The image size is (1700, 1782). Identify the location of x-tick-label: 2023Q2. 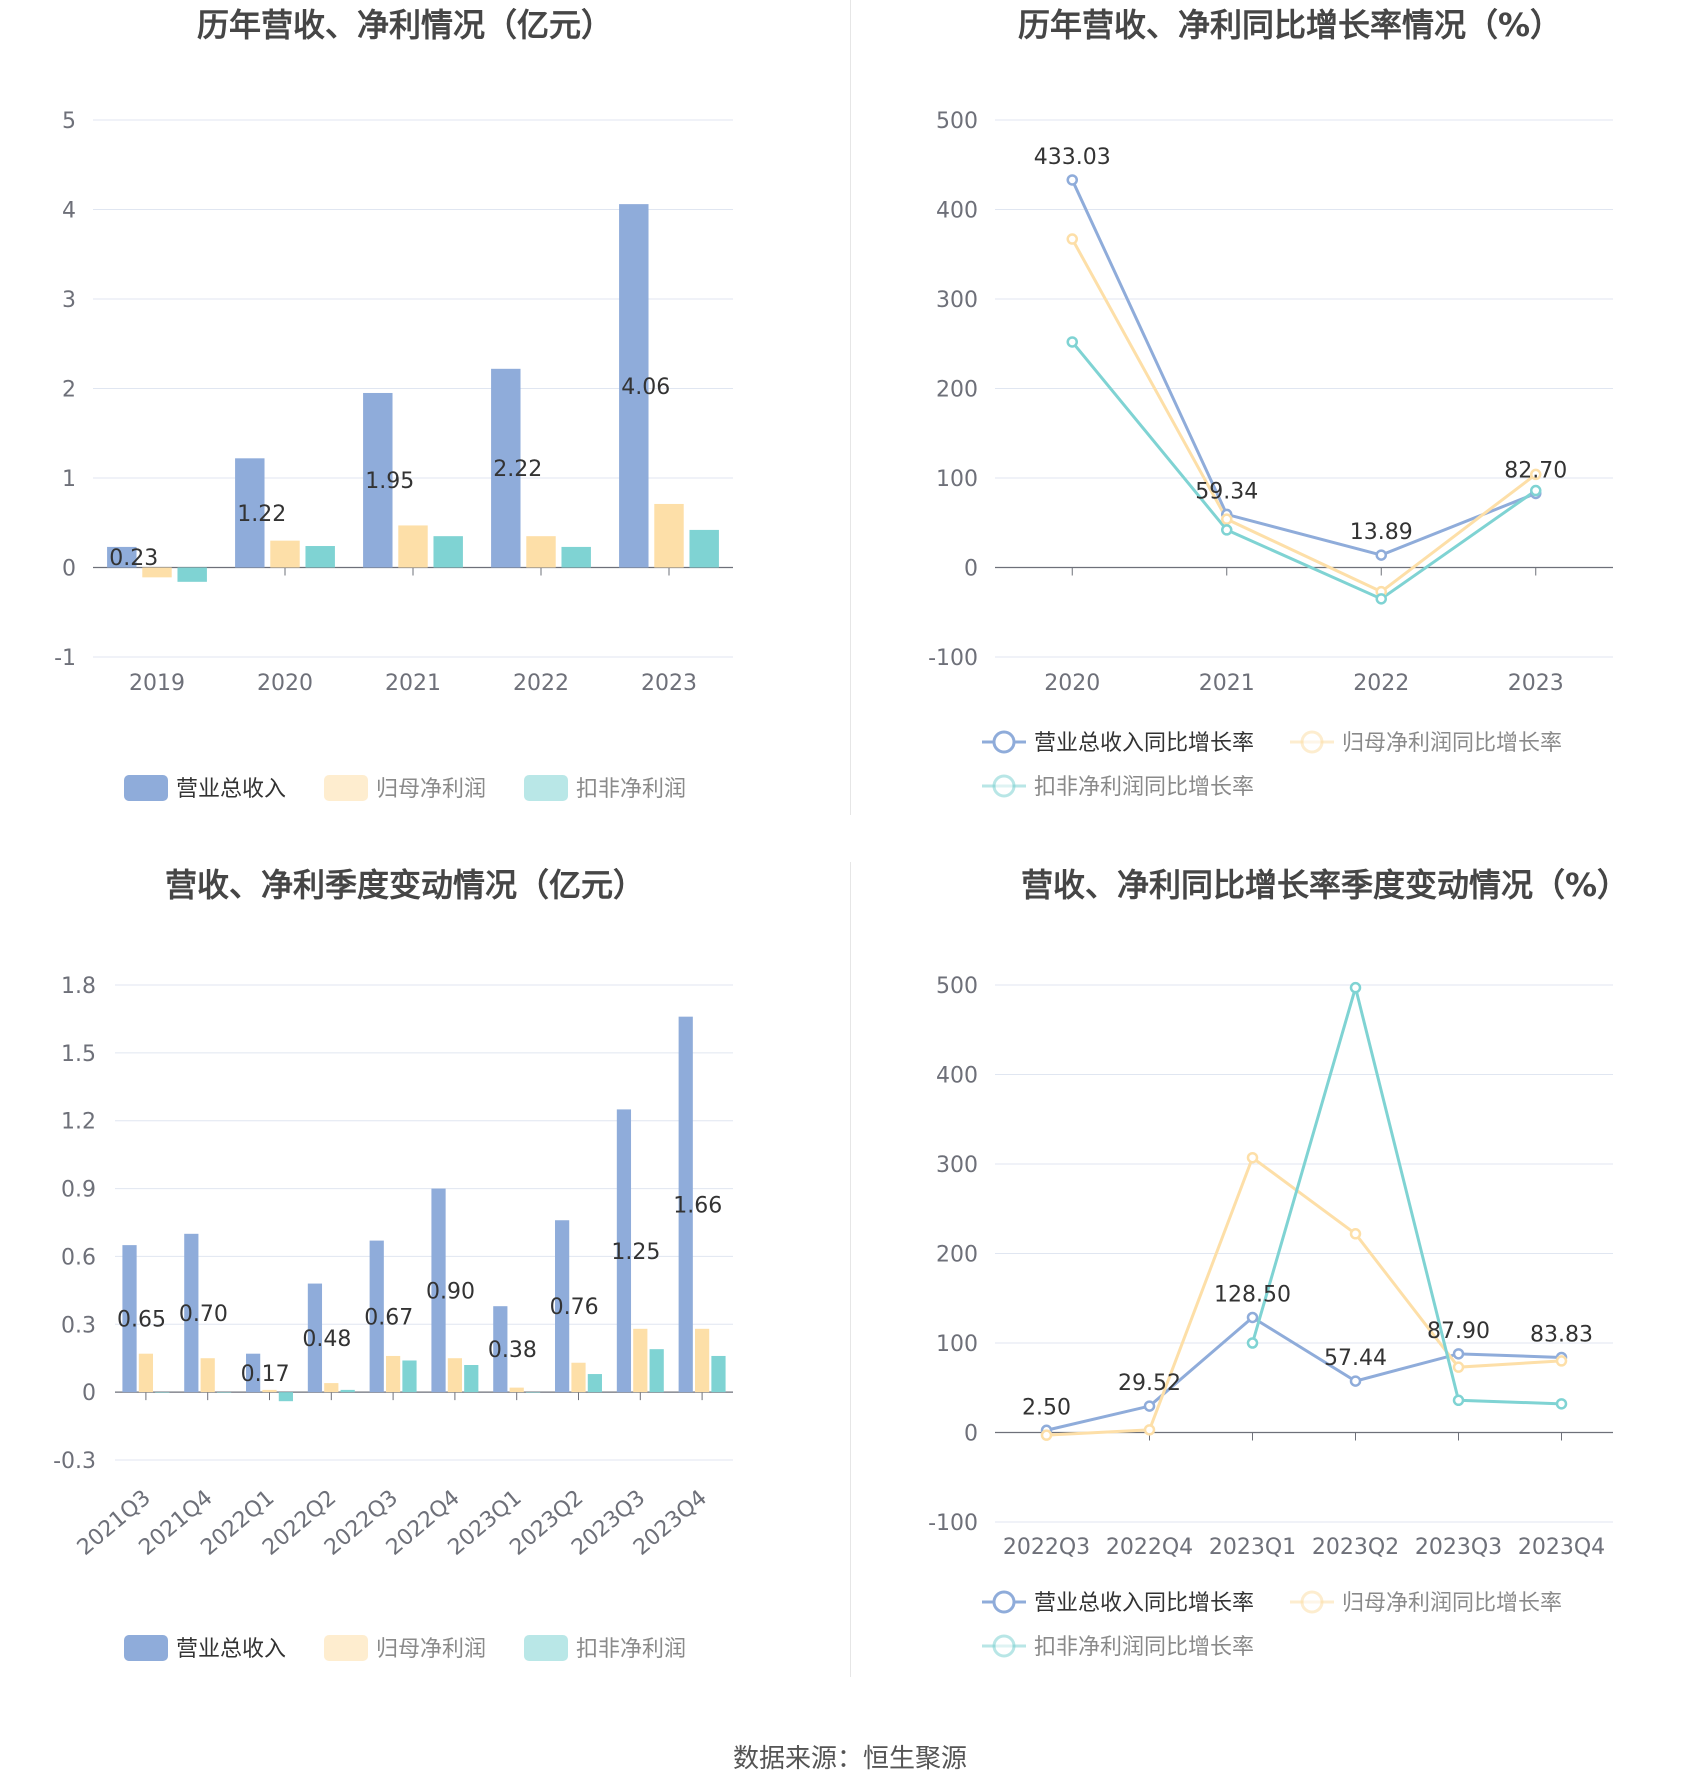
(1355, 1547).